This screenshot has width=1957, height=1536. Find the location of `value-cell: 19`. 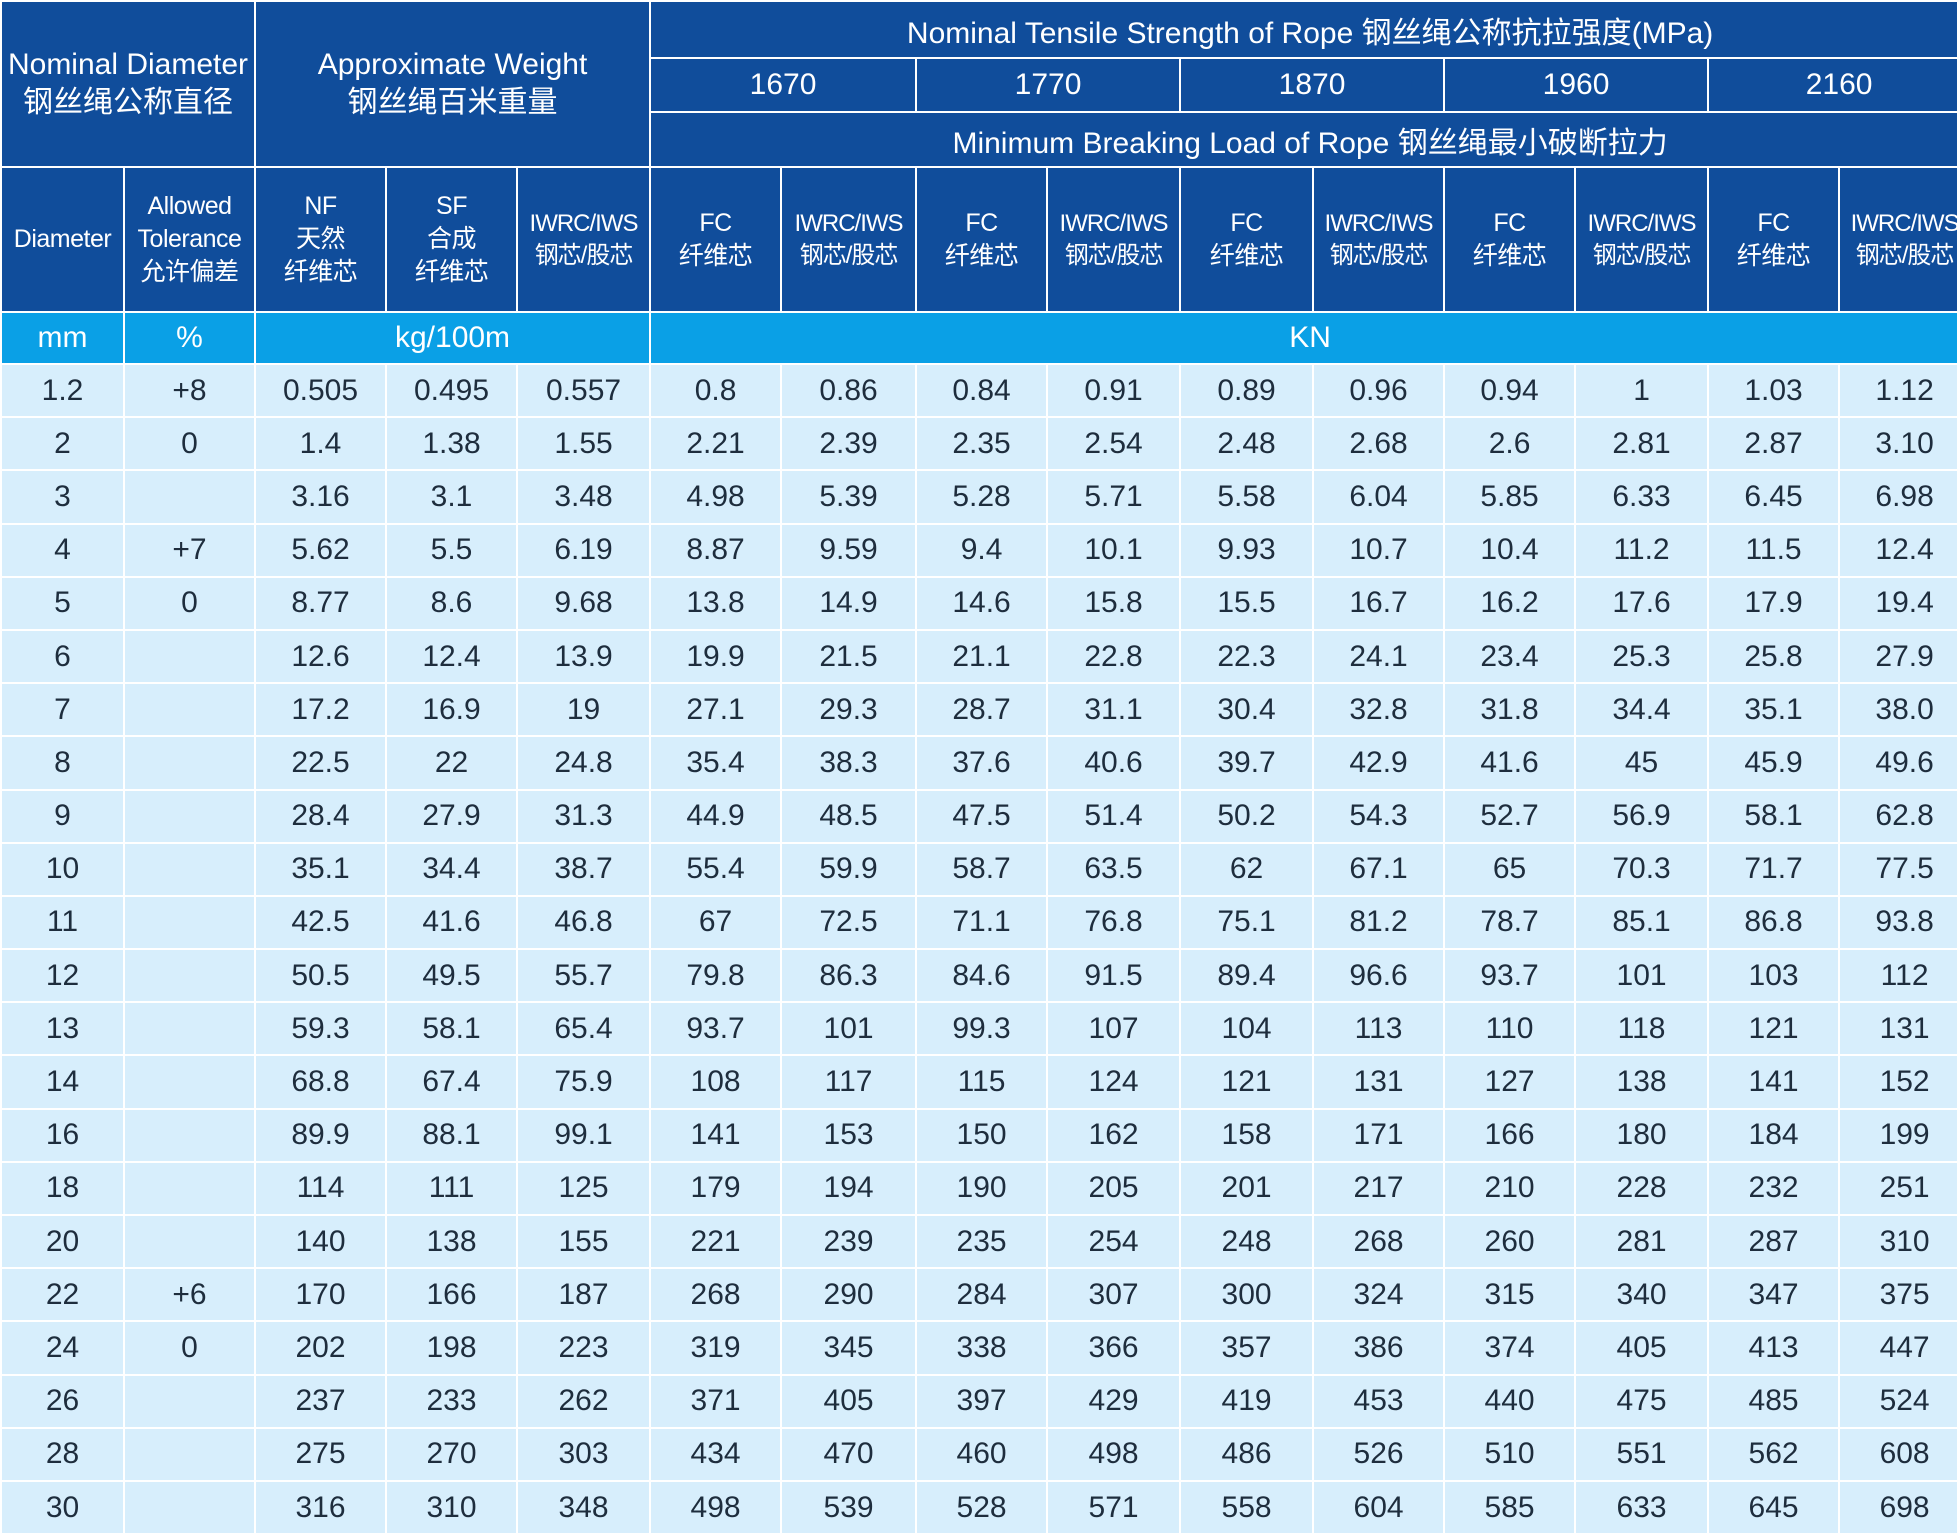

value-cell: 19 is located at coordinates (584, 710).